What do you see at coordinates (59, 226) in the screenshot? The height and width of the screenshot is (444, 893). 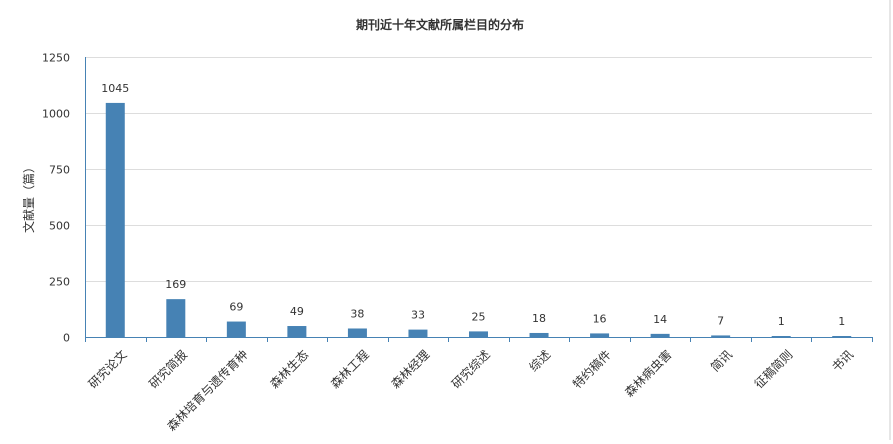 I see `y-tick-label: 500` at bounding box center [59, 226].